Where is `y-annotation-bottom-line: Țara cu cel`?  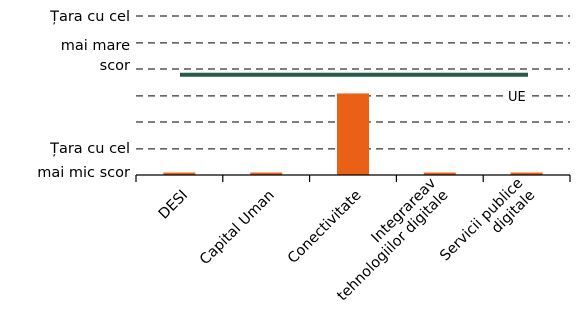 y-annotation-bottom-line: Țara cu cel is located at coordinates (89, 149).